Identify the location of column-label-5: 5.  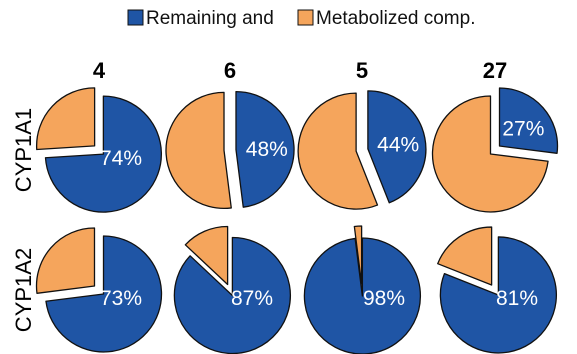
(362, 70).